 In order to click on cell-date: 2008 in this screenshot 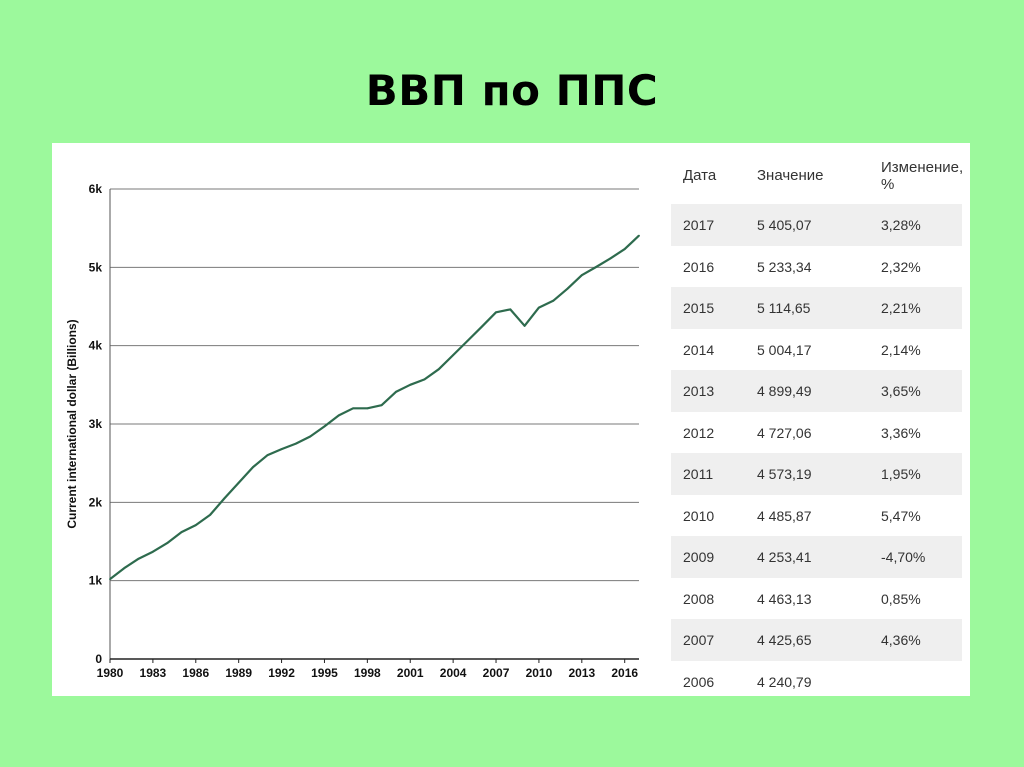, I will do `click(699, 598)`.